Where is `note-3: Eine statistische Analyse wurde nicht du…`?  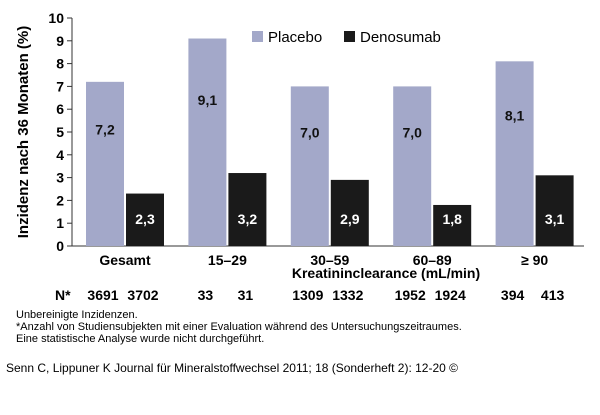
note-3: Eine statistische Analyse wurde nicht du… is located at coordinates (140, 339).